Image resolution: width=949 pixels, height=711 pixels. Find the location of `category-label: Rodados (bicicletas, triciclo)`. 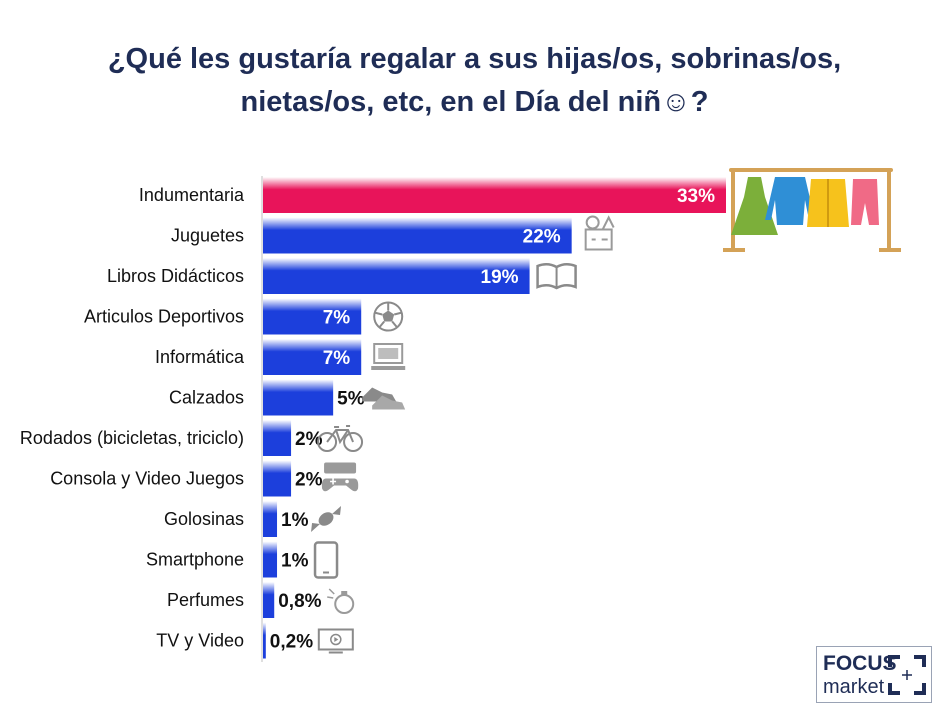

category-label: Rodados (bicicletas, triciclo) is located at coordinates (132, 438).